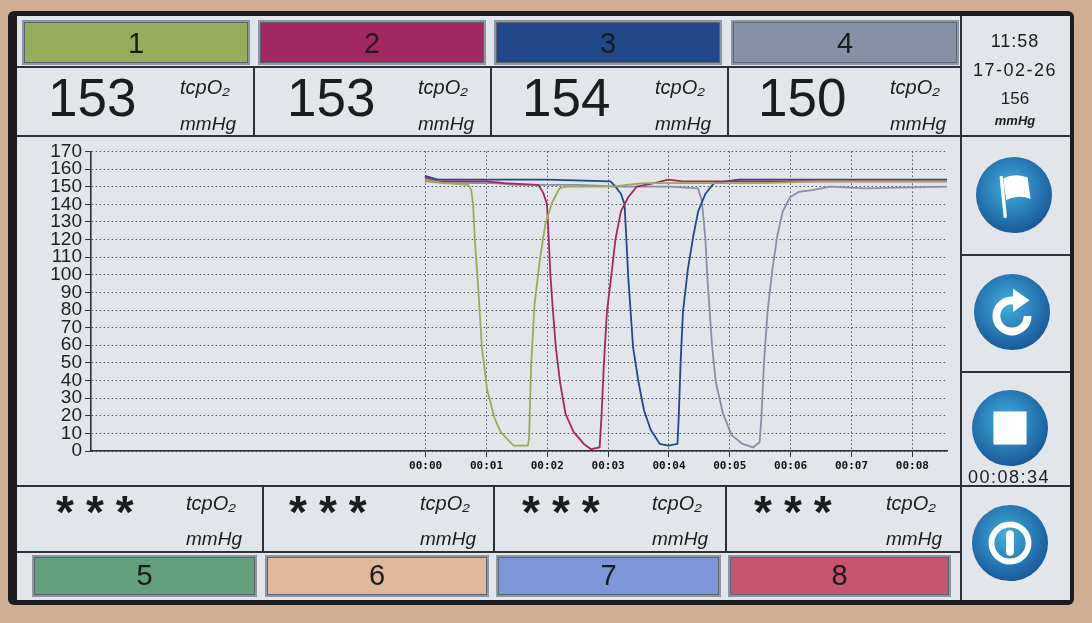 This screenshot has width=1092, height=623. Describe the element at coordinates (1015, 41) in the screenshot. I see `text: 11:58` at that location.